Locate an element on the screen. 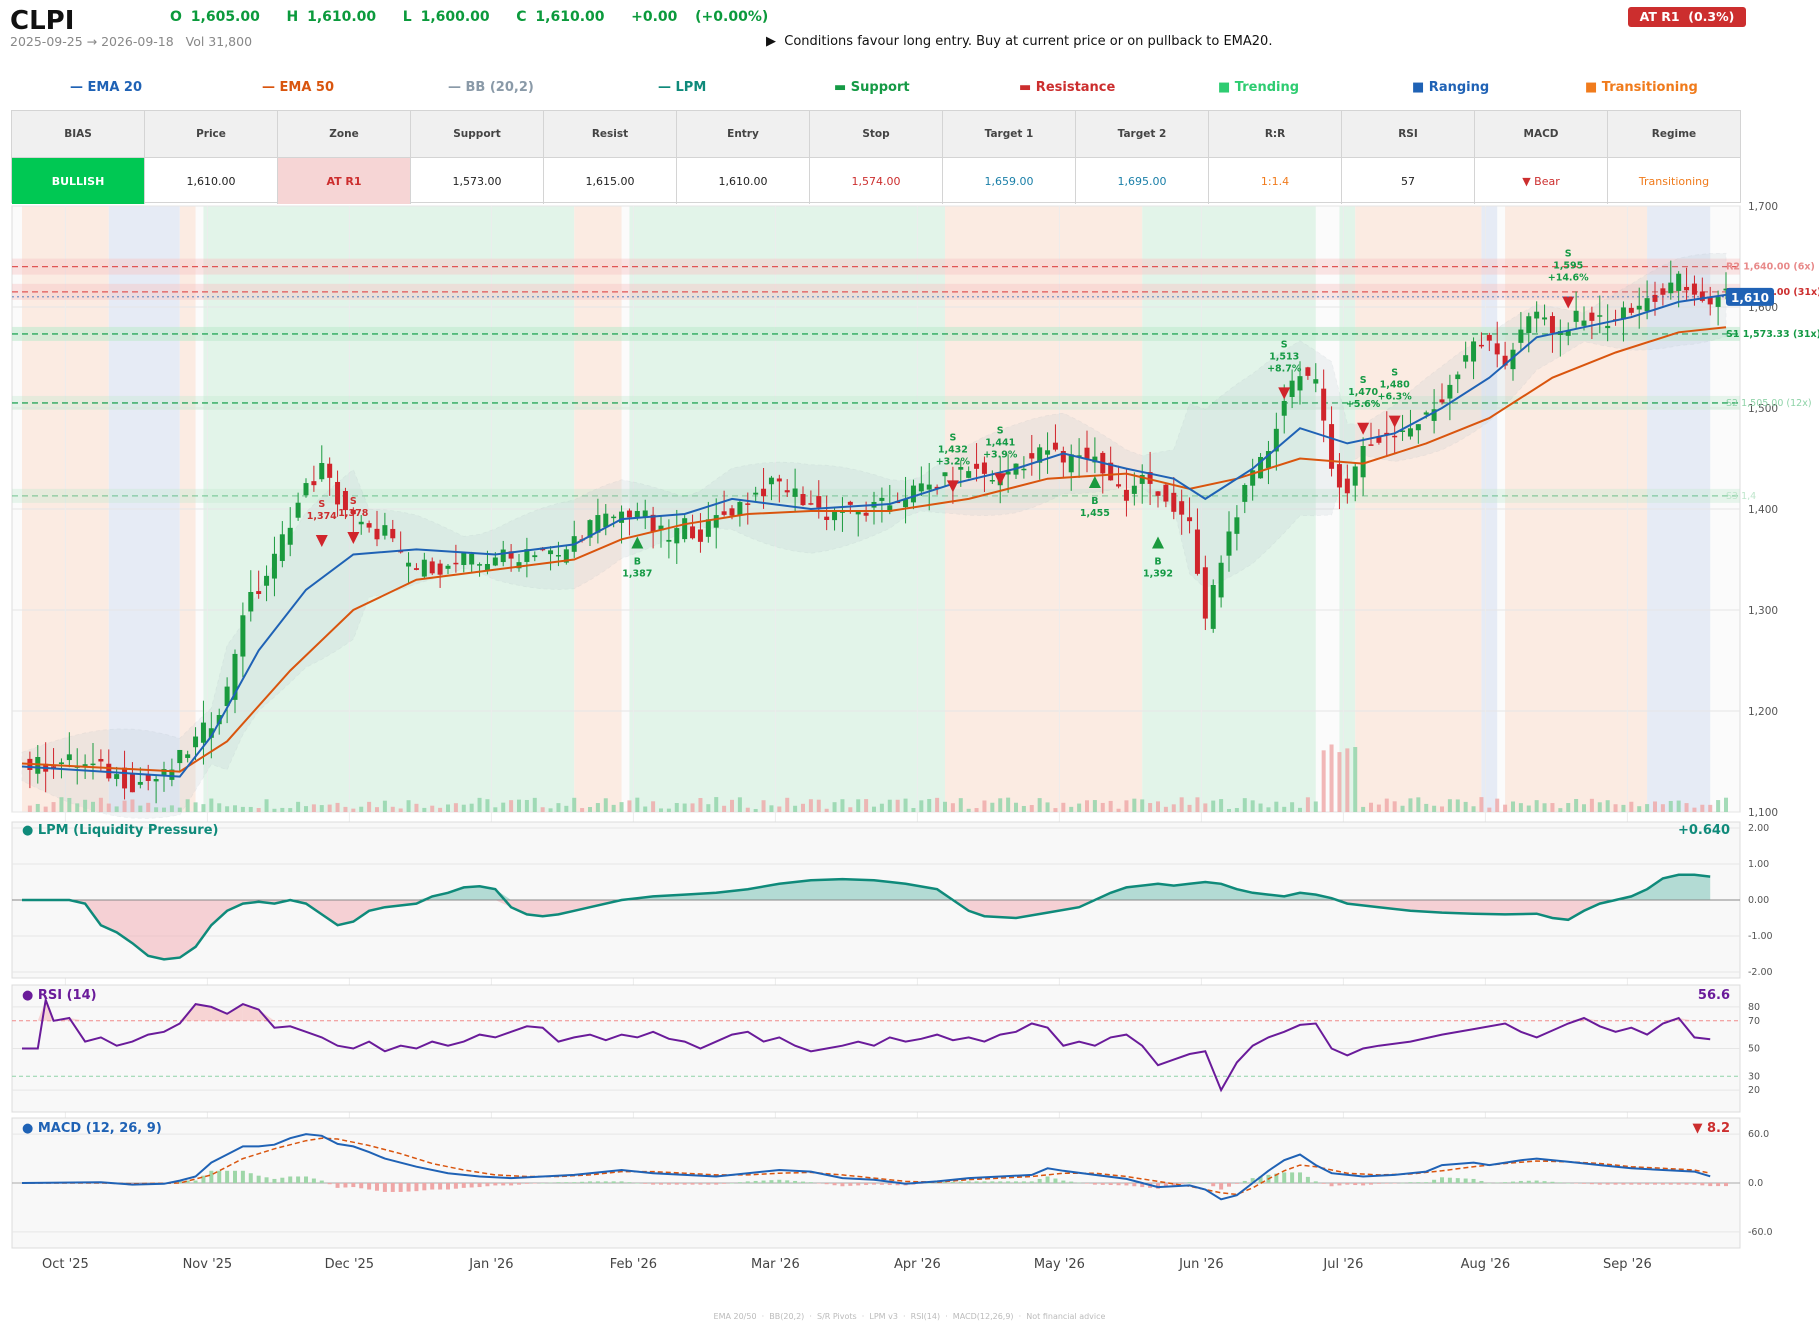 Image resolution: width=1819 pixels, height=1330 pixels. lpm-panel-title: ● LPM (Liquidity Pressure) is located at coordinates (120, 830).